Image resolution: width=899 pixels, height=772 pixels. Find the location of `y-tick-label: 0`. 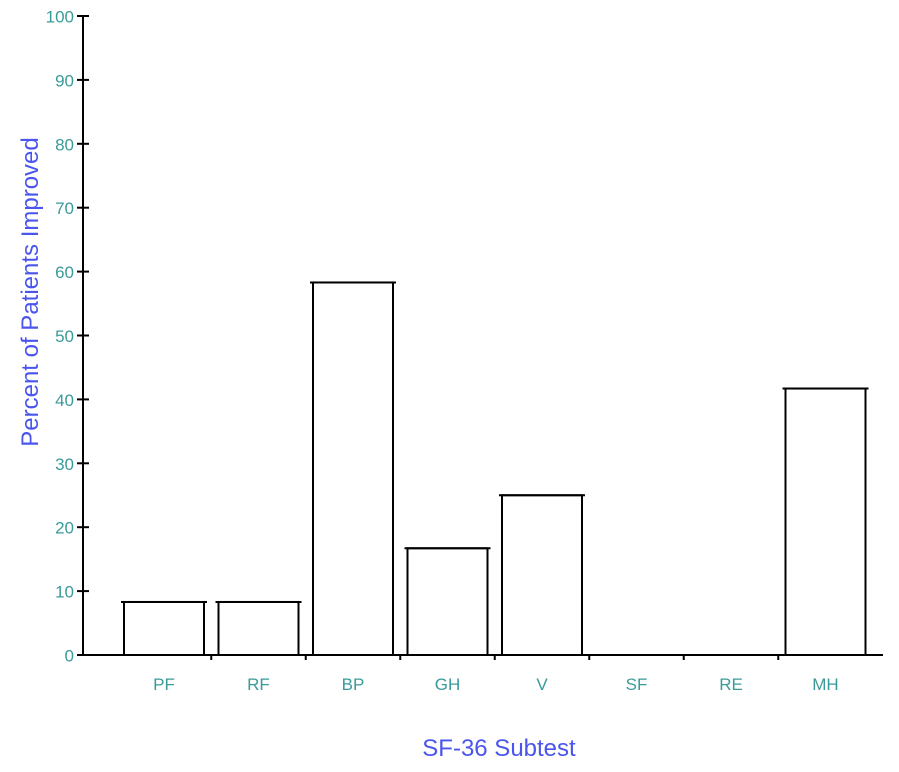

y-tick-label: 0 is located at coordinates (69, 655).